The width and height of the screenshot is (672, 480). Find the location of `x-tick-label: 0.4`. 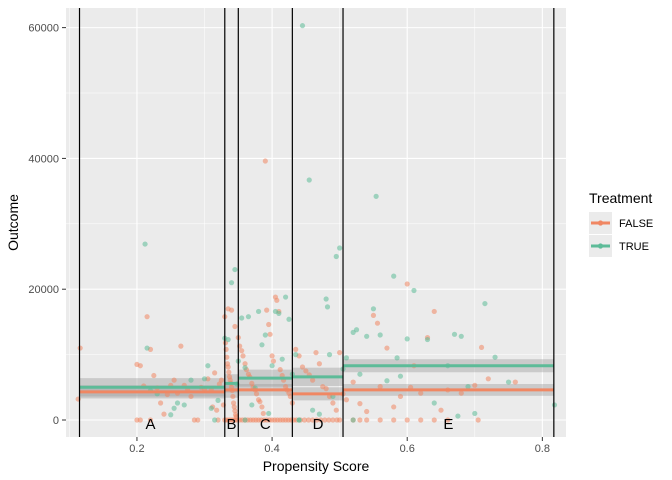

x-tick-label: 0.4 is located at coordinates (271, 449).